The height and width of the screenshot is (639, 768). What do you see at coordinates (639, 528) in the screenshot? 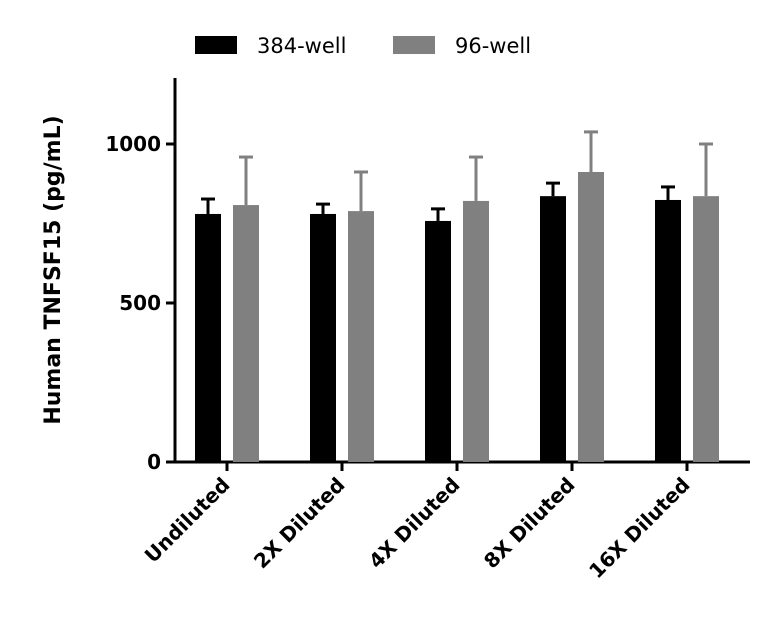
I see `x-tick-label: 16X Diluted` at bounding box center [639, 528].